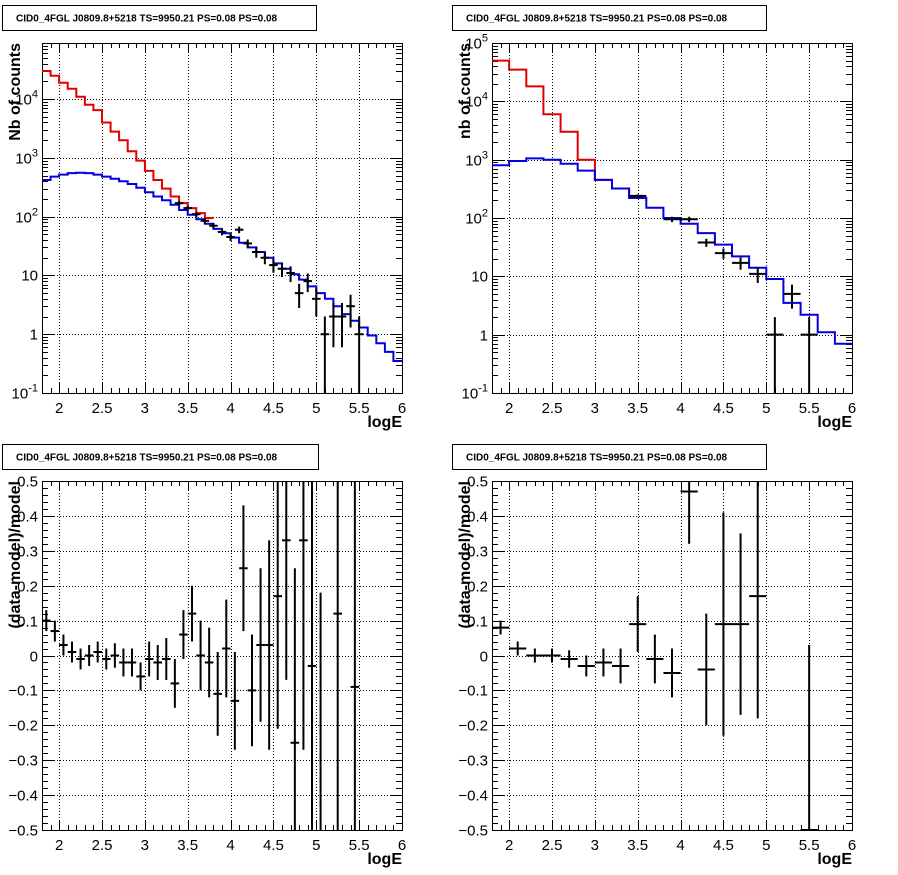 This screenshot has width=898, height=875. I want to click on y-axis-label: nb of counts, so click(465, 91).